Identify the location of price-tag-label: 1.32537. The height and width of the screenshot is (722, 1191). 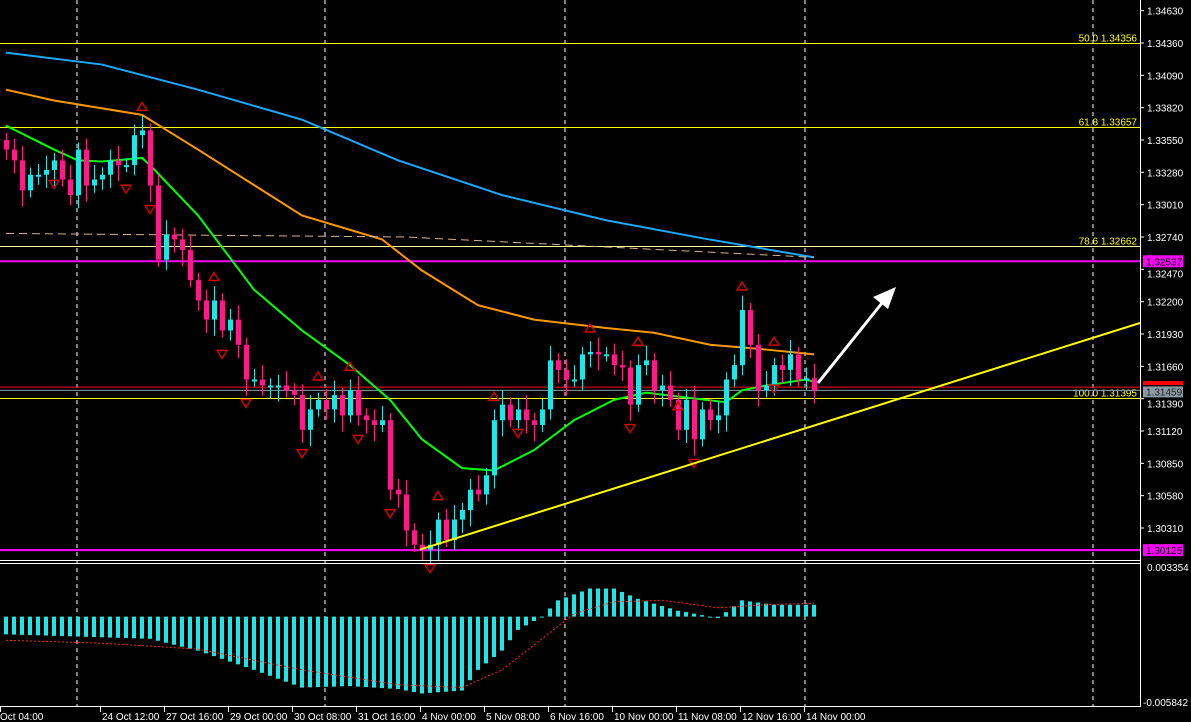
(1164, 262).